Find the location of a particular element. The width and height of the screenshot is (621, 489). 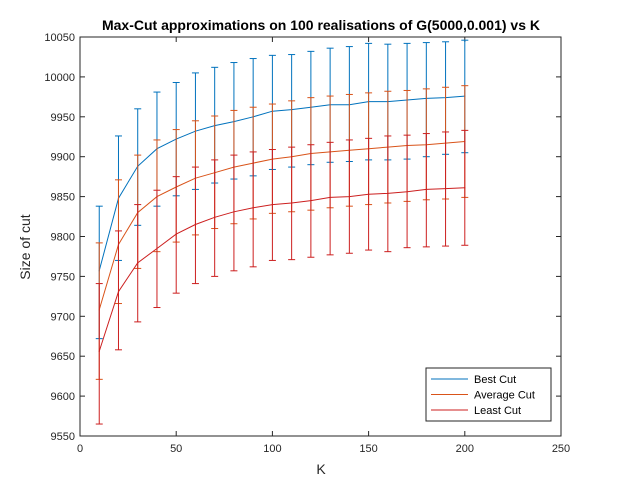

y-tick-label: 9850 is located at coordinates (63, 198).